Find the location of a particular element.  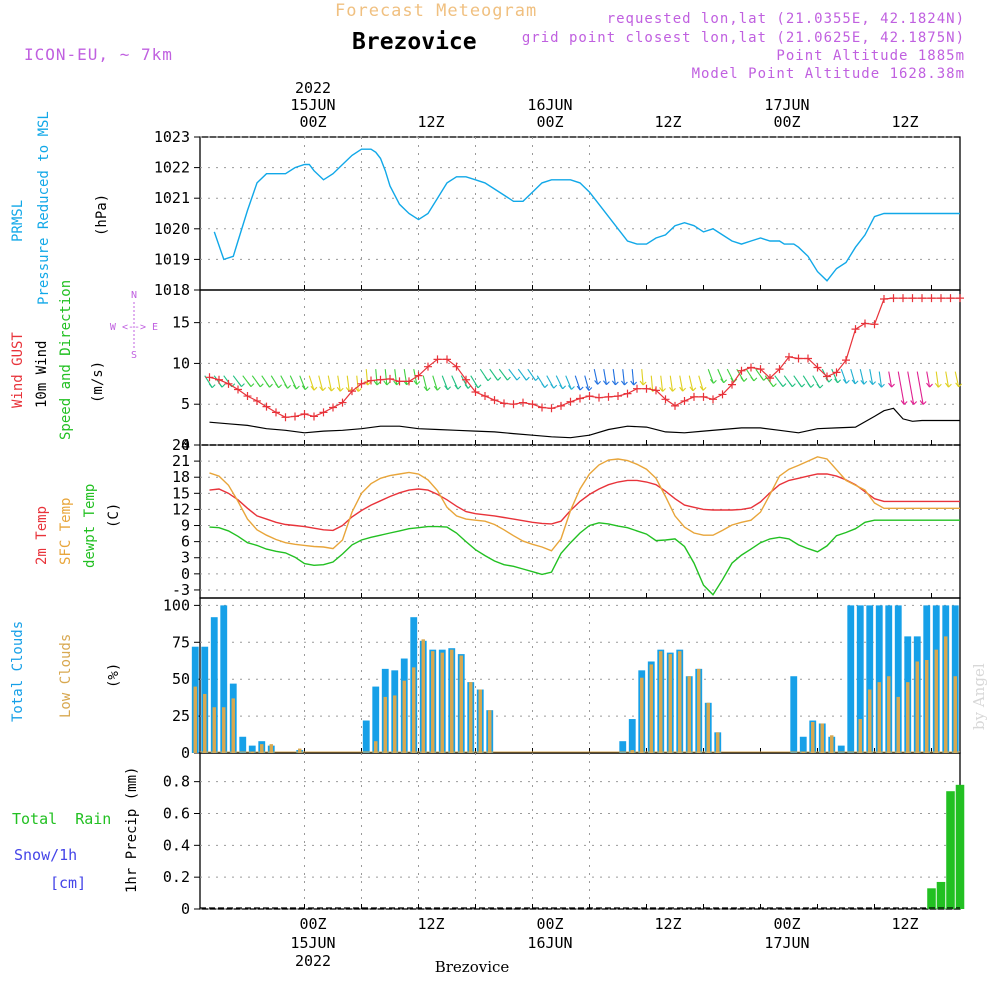

ytick-label-pressure: 1023 is located at coordinates (172, 137).